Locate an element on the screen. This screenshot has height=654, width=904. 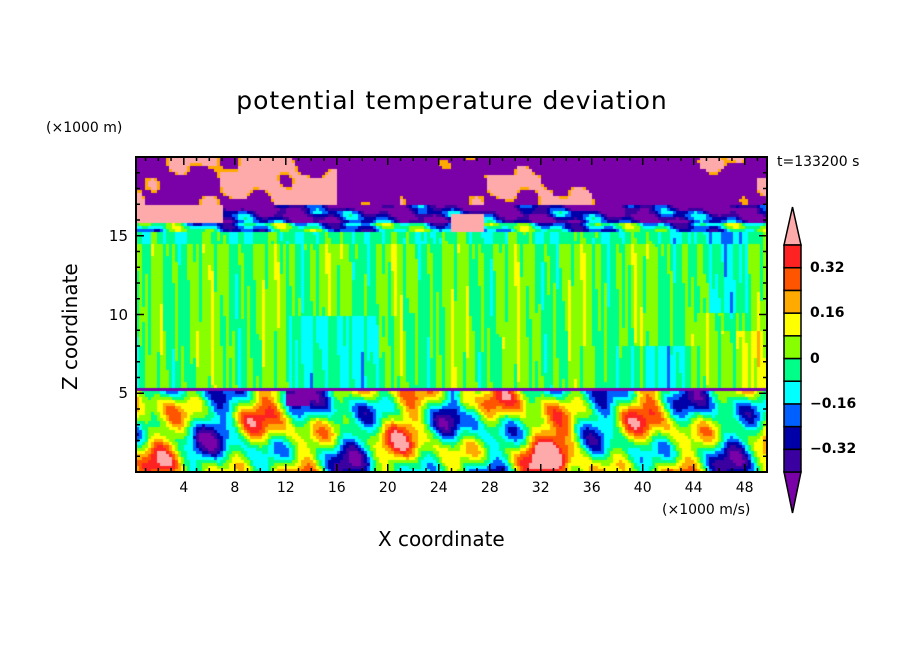
colorbar-tick-label: −0.16 is located at coordinates (833, 403).